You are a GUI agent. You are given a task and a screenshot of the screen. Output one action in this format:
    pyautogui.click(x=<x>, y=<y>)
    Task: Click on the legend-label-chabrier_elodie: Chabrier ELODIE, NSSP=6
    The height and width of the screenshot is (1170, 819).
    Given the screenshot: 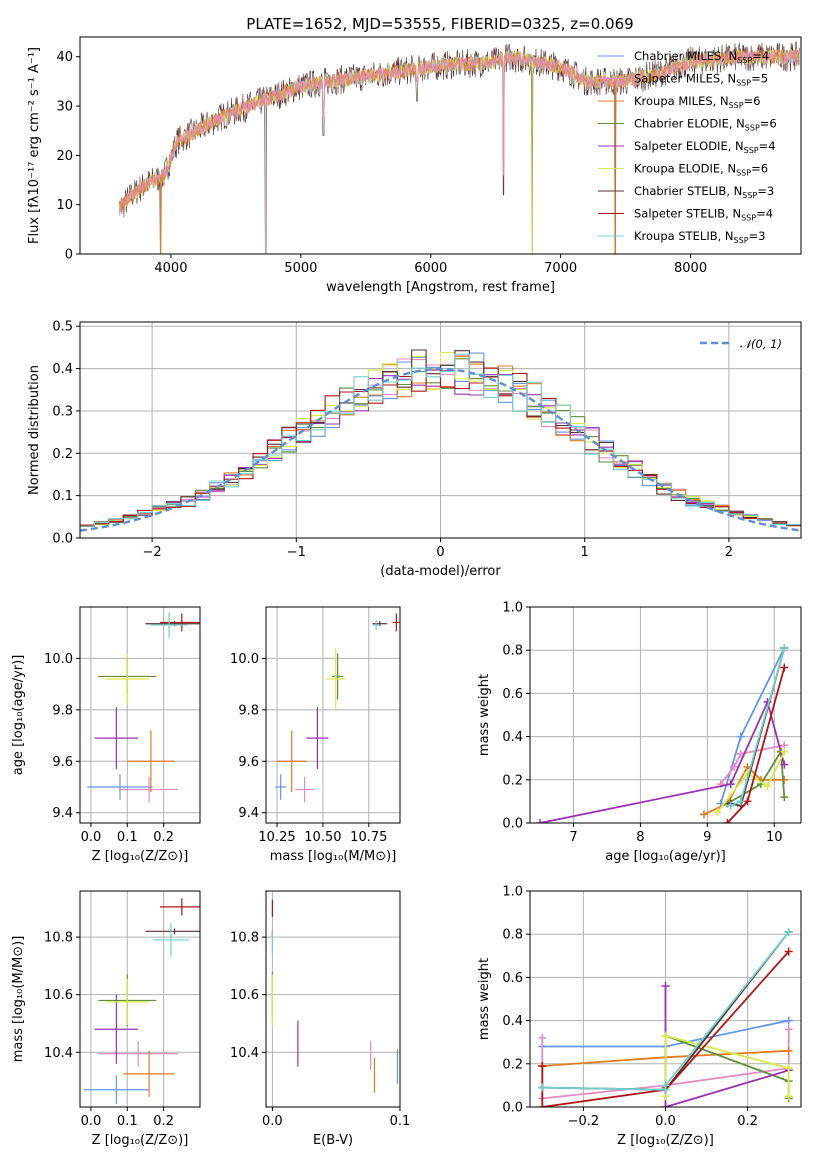 What is the action you would take?
    pyautogui.click(x=705, y=125)
    